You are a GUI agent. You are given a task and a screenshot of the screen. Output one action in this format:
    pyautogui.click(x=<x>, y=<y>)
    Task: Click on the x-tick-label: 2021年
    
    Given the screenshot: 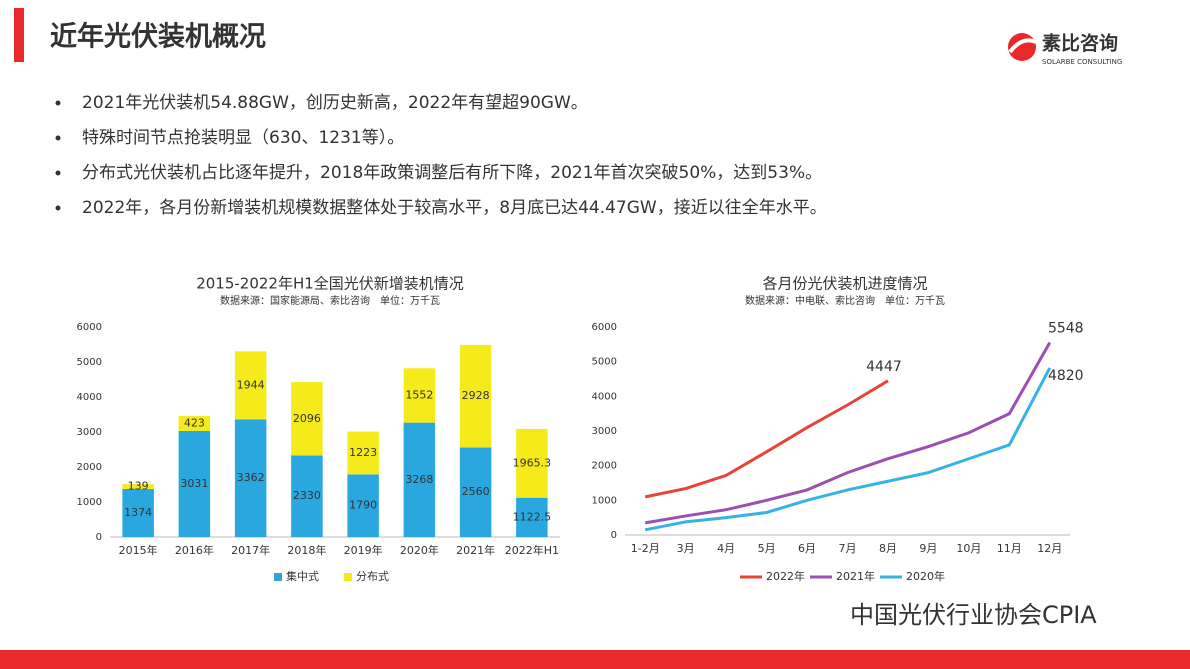 What is the action you would take?
    pyautogui.click(x=475, y=550)
    